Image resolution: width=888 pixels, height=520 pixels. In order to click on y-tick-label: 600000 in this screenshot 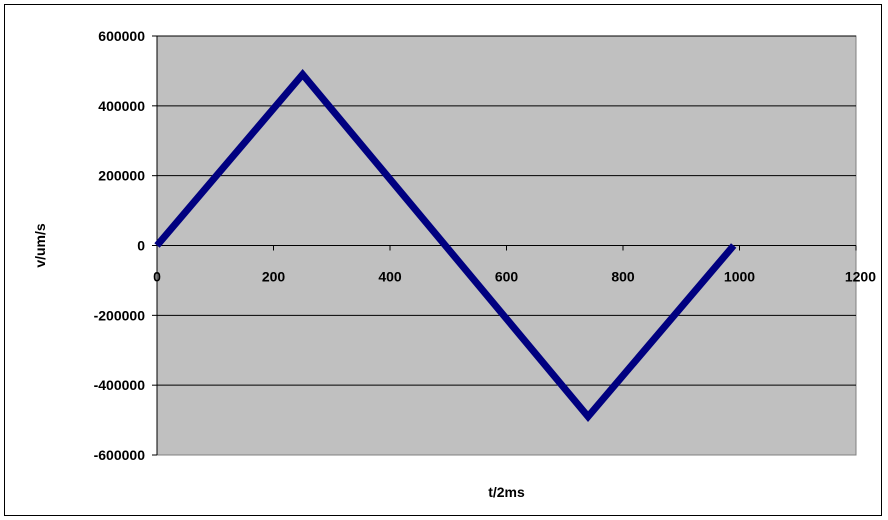, I will do `click(121, 36)`.